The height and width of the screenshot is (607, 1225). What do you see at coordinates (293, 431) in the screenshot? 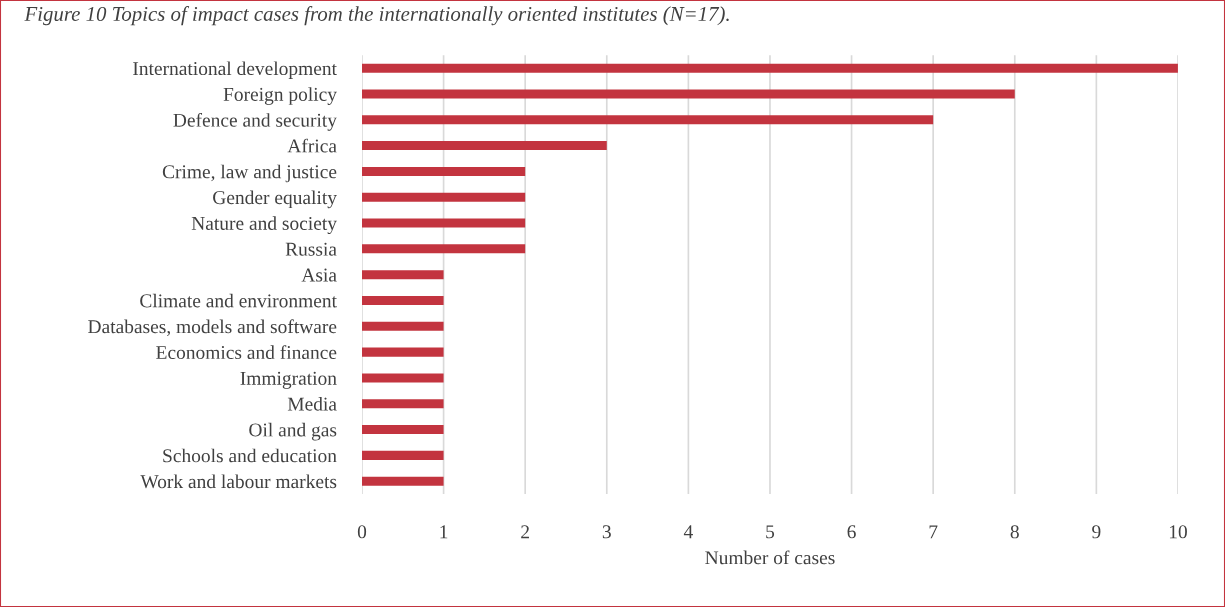
I see `y-tick-label: Oil and gas` at bounding box center [293, 431].